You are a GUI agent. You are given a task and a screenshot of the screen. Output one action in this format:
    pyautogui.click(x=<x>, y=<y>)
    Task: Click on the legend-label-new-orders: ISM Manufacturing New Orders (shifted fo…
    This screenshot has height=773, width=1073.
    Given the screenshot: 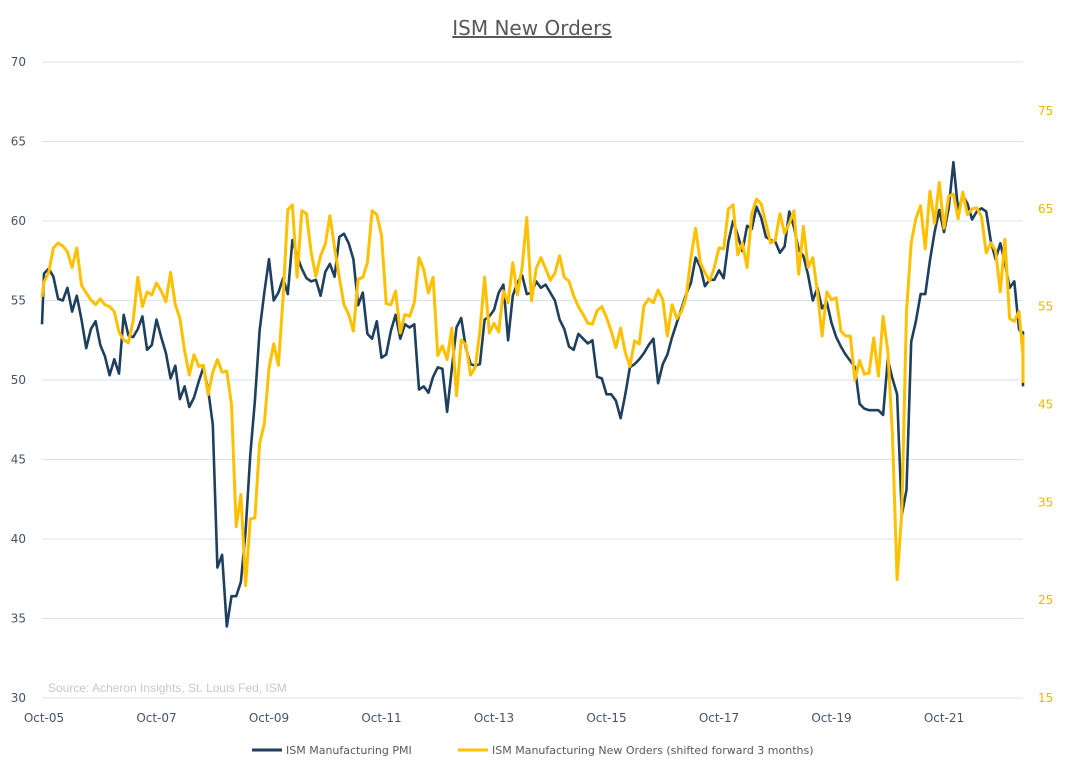 What is the action you would take?
    pyautogui.click(x=653, y=750)
    